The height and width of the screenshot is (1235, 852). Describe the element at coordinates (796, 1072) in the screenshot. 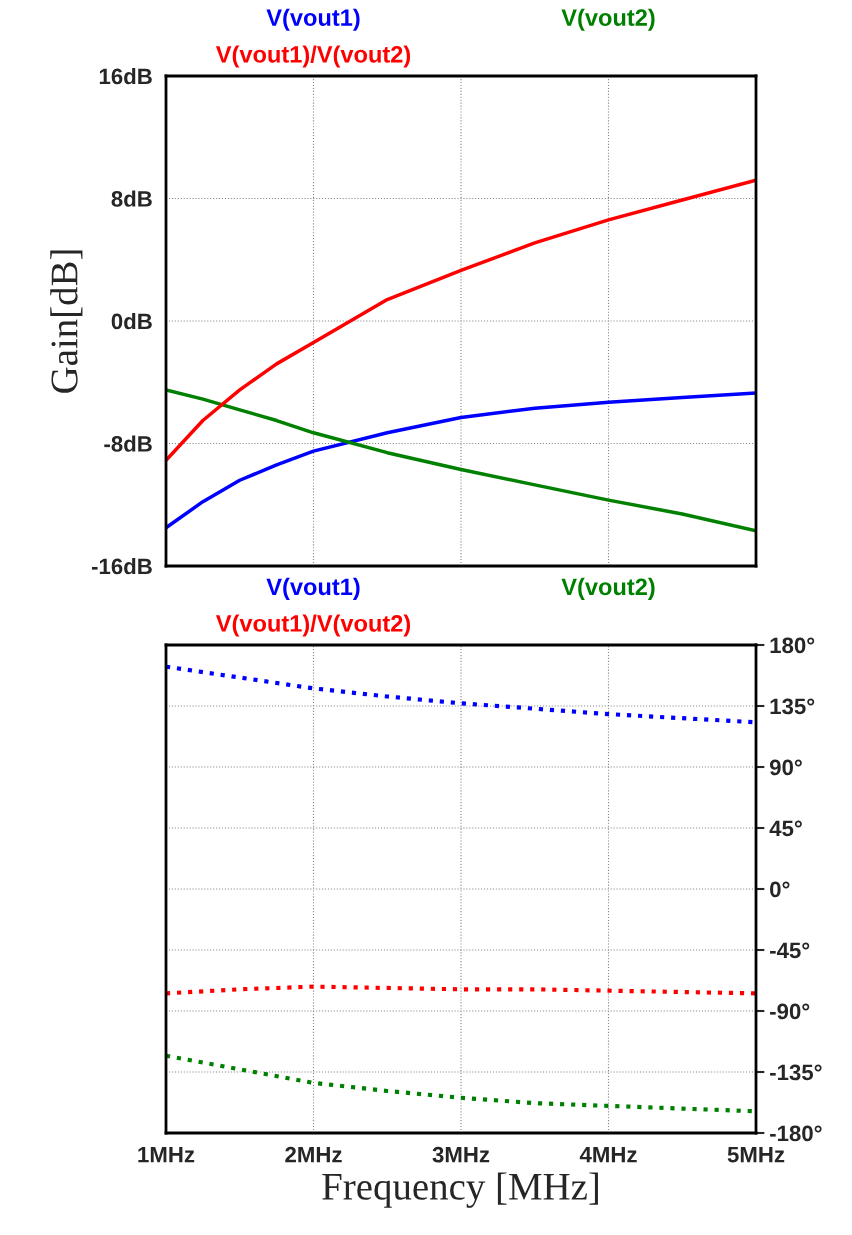

I see `y-tick-label: -135°` at that location.